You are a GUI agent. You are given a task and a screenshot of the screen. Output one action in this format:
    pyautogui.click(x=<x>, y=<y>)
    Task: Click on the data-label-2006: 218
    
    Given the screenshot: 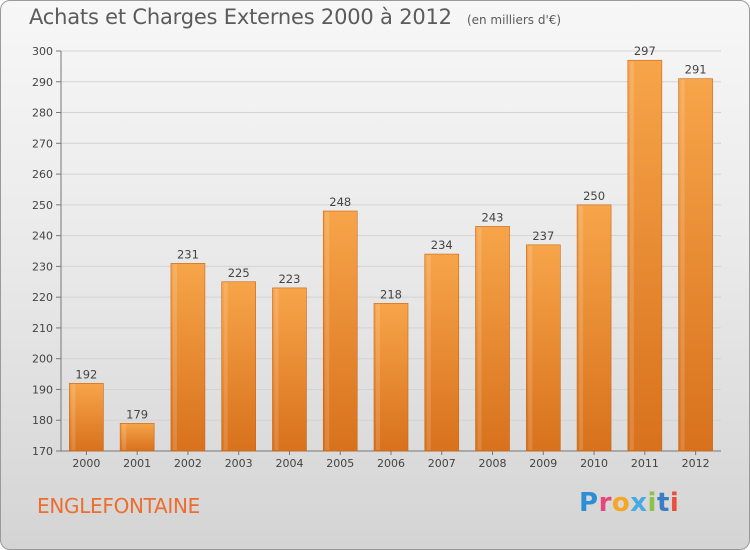 What is the action you would take?
    pyautogui.click(x=391, y=294)
    